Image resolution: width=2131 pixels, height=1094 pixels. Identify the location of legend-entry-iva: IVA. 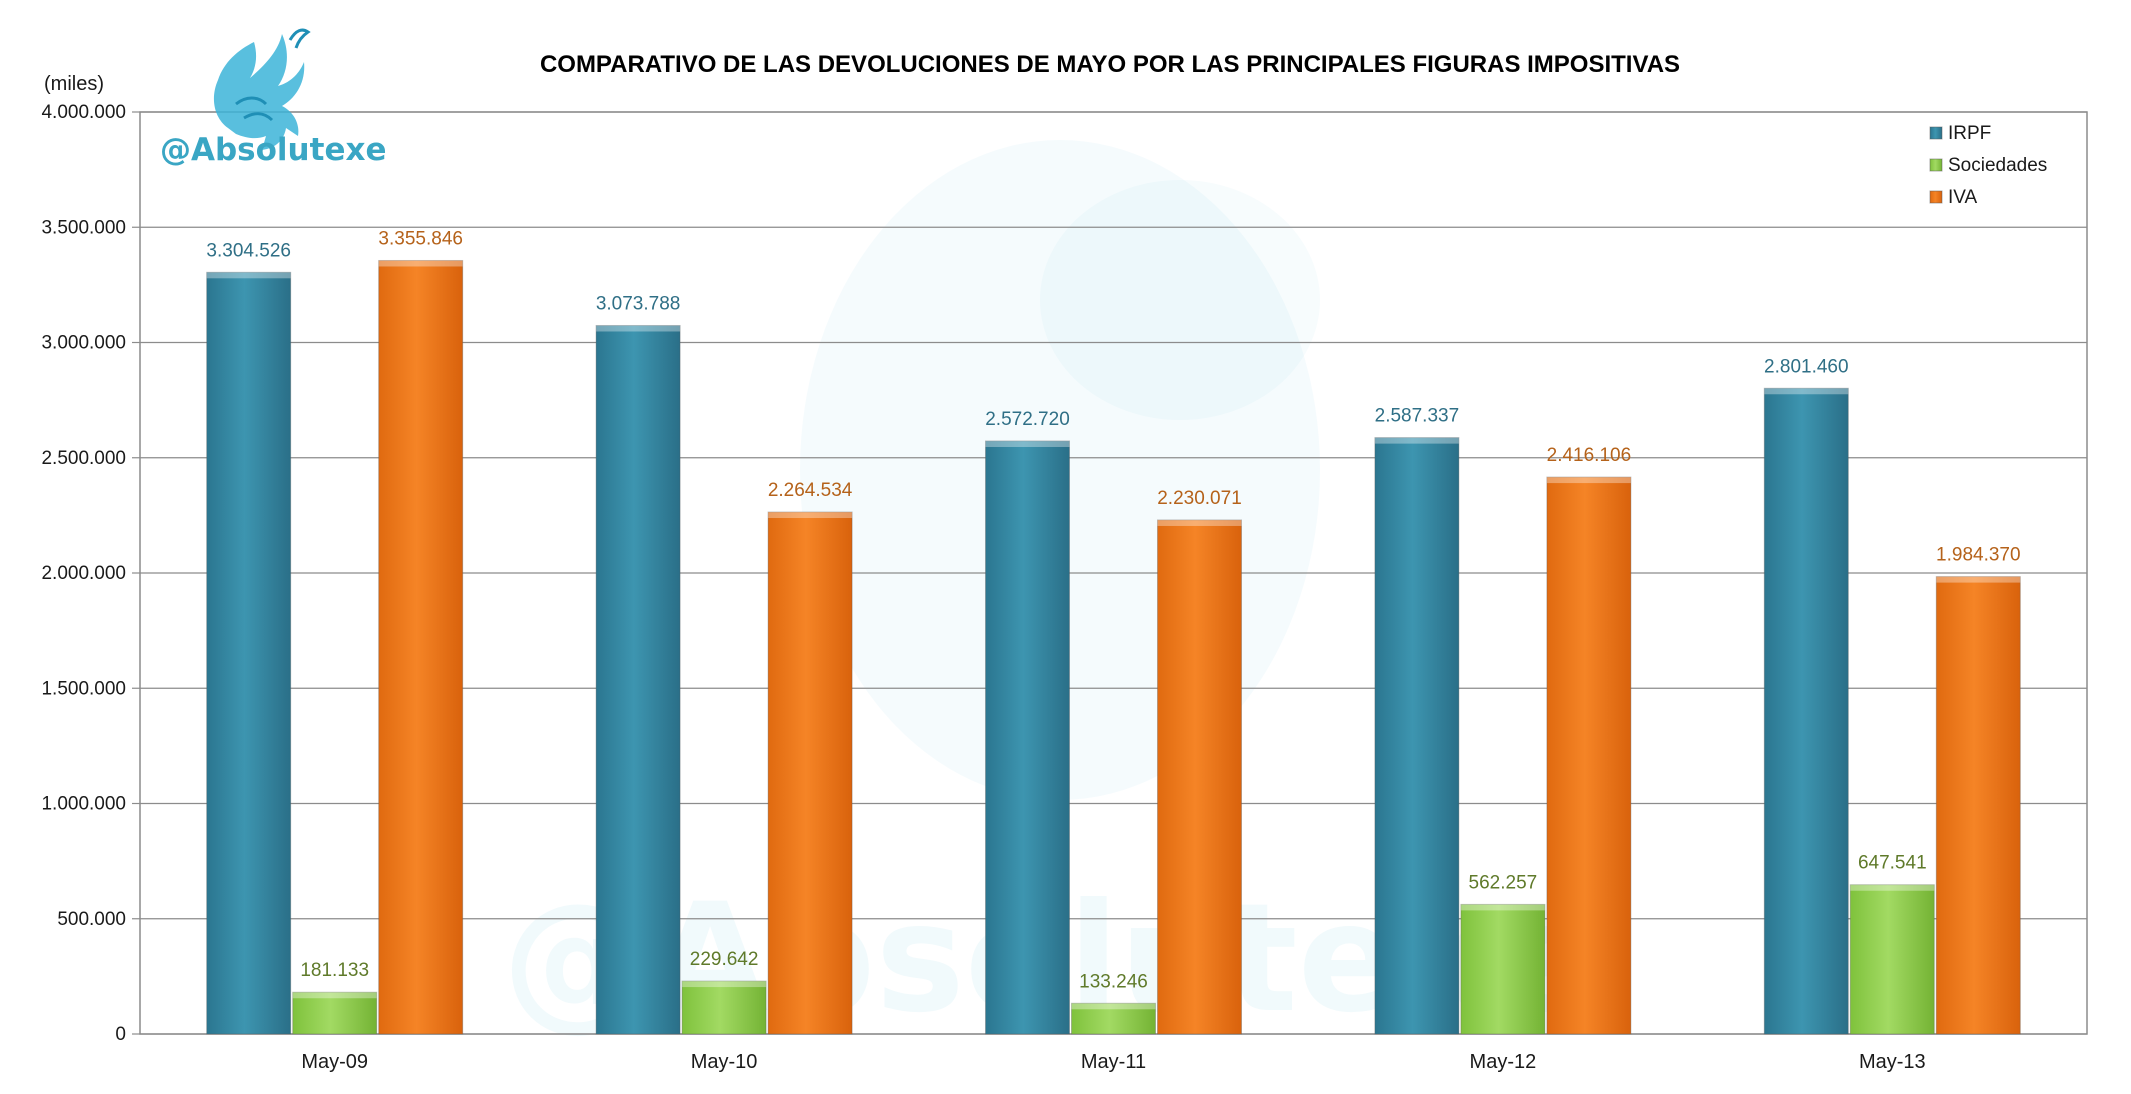
(1963, 197).